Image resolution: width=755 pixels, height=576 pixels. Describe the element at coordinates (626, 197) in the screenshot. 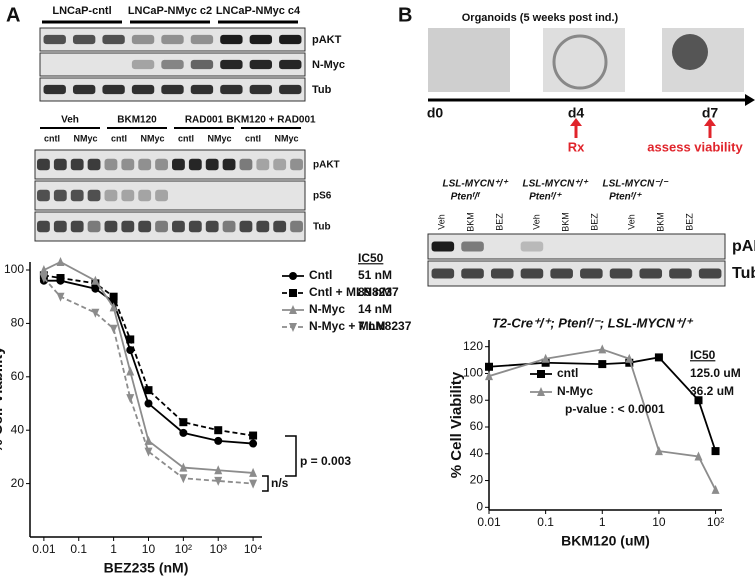

I see `genotype-label: Ptenᶠ/⁺` at that location.